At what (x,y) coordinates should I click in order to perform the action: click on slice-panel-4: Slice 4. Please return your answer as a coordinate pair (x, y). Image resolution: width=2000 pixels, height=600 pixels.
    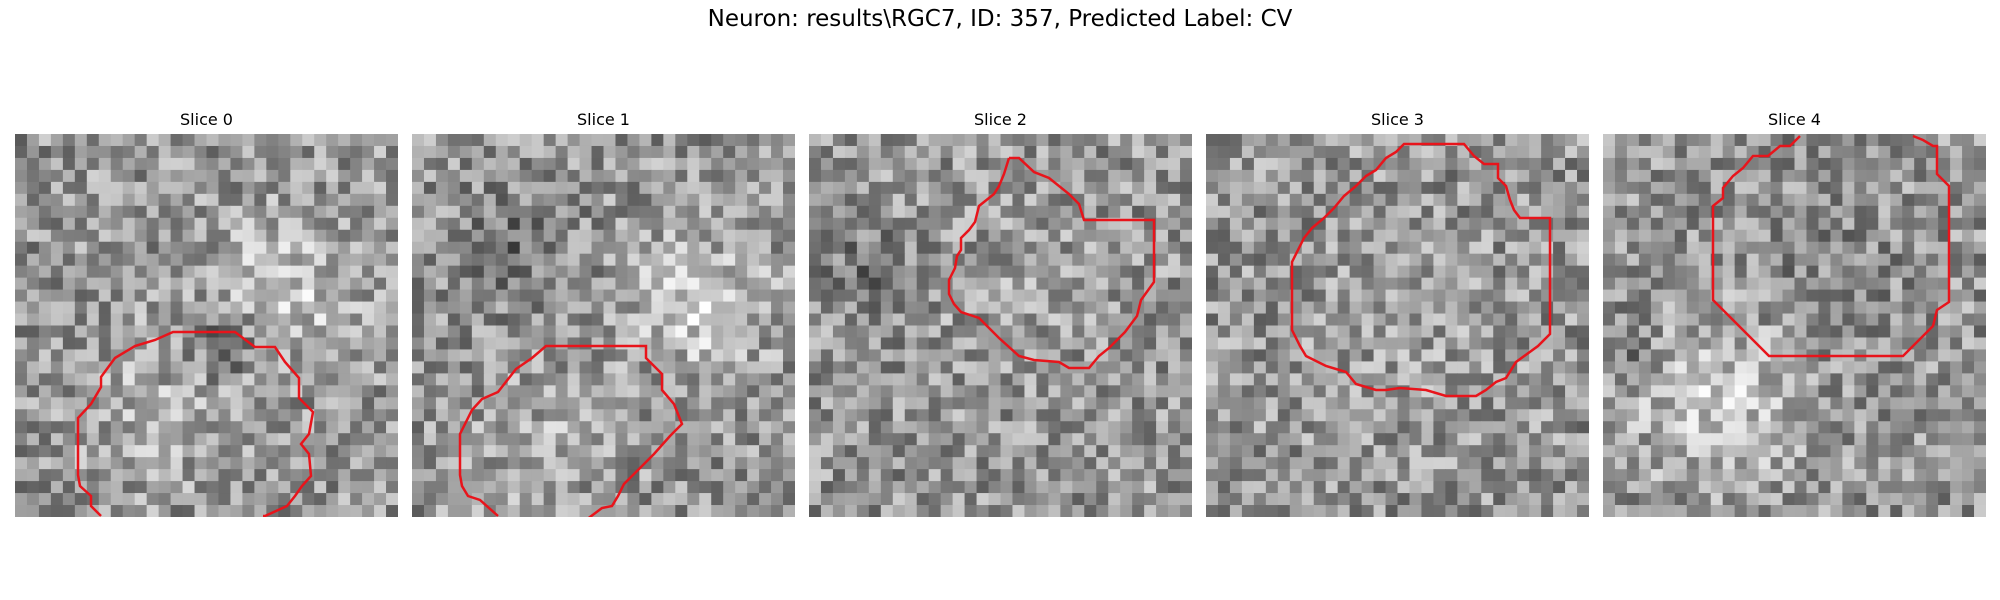
    Looking at the image, I should click on (1794, 312).